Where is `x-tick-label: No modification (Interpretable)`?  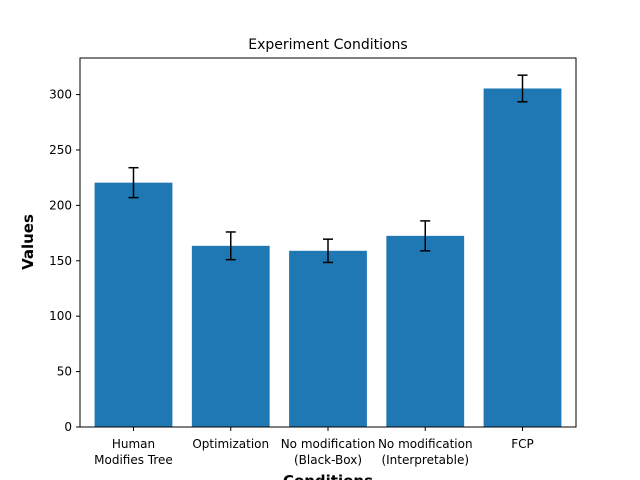
x-tick-label: No modification (Interpretable) is located at coordinates (425, 452).